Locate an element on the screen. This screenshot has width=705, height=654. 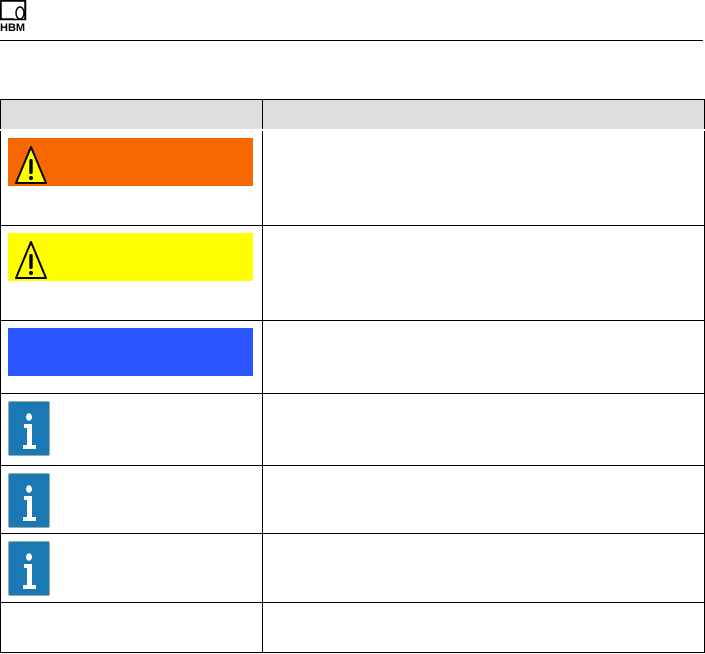
header-cell-symbol is located at coordinates (131, 115).